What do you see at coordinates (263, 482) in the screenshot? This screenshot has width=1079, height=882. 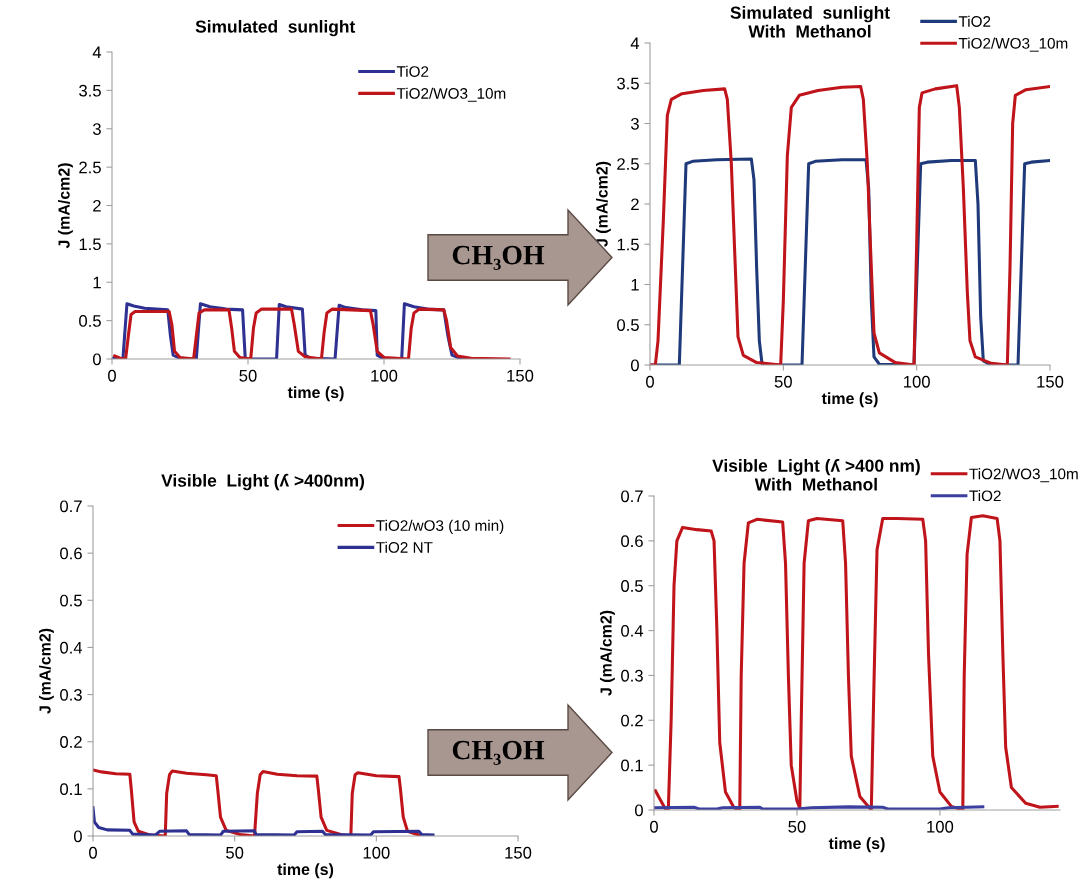 I see `chart-title: Visible Light (ʎ >400nm)` at bounding box center [263, 482].